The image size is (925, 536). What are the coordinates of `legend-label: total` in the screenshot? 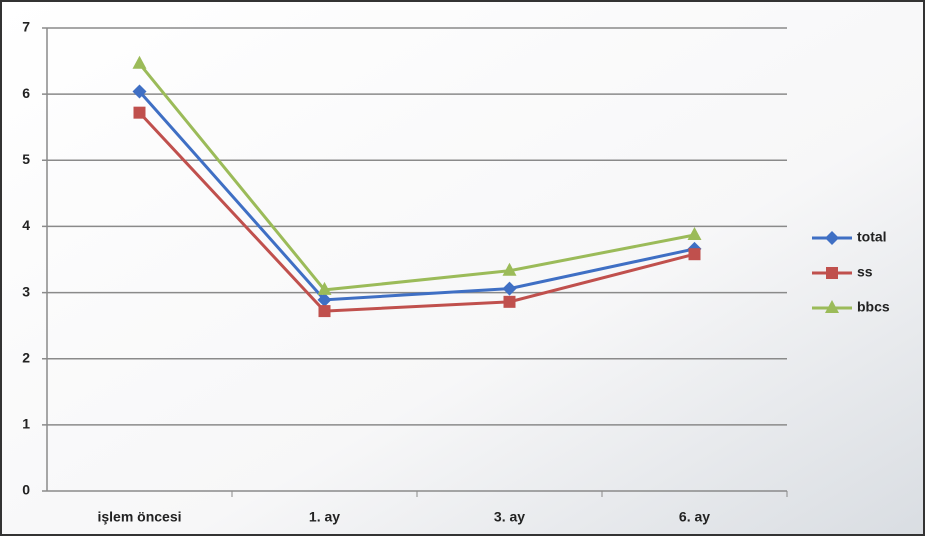 It's located at (872, 237).